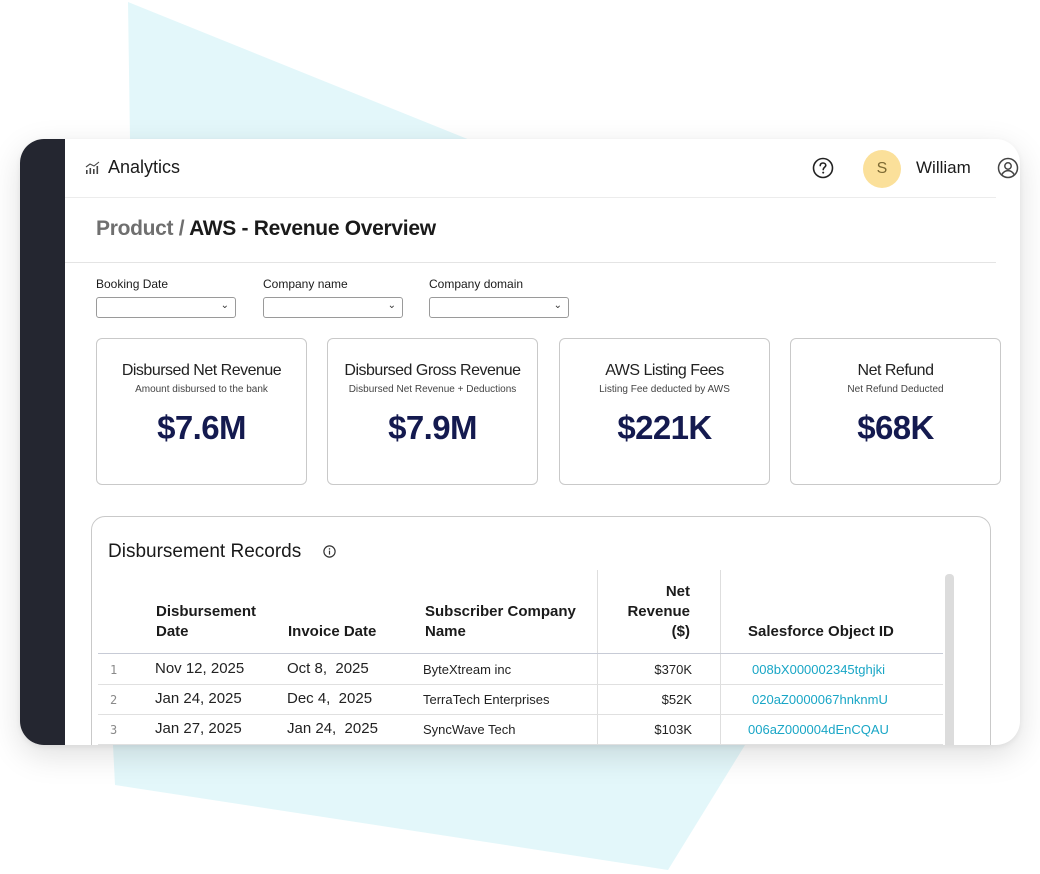 The height and width of the screenshot is (874, 1040). Describe the element at coordinates (166, 307) in the screenshot. I see `booking-date-select: ⌄` at that location.